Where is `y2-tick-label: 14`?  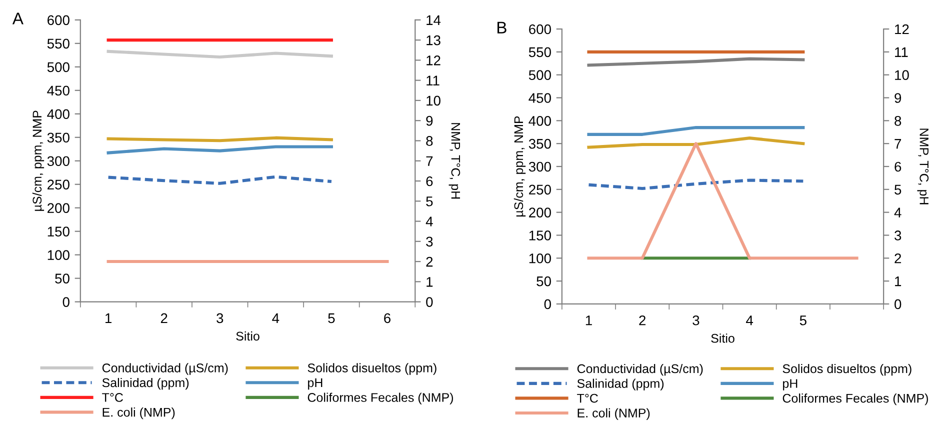
y2-tick-label: 14 is located at coordinates (433, 20).